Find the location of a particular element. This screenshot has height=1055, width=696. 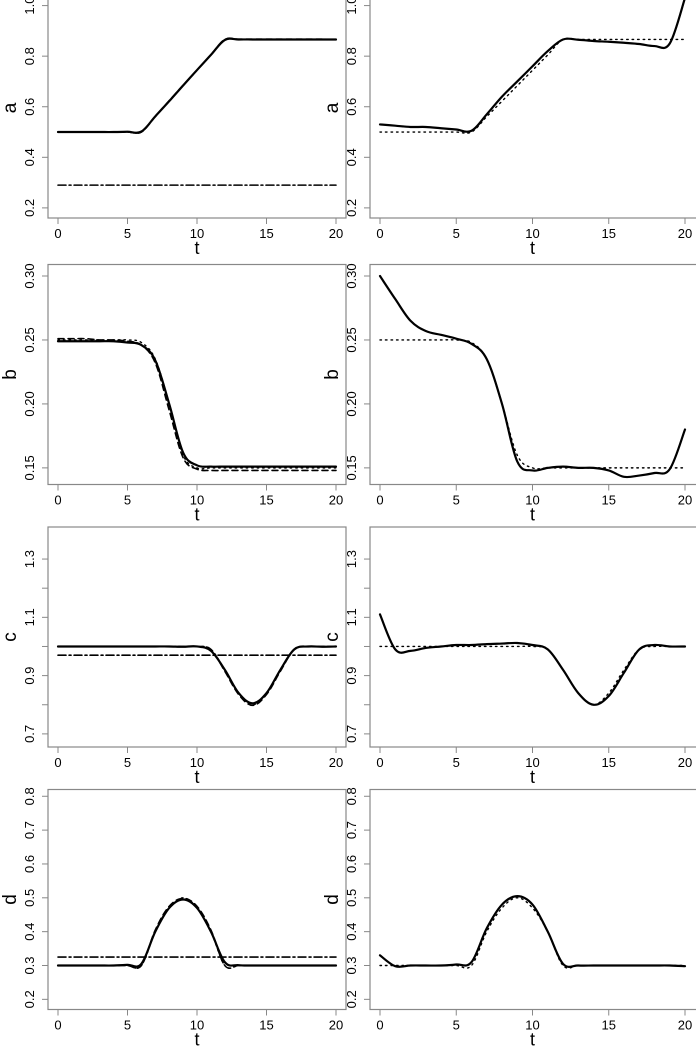

series-line-dashed is located at coordinates (197, 404).